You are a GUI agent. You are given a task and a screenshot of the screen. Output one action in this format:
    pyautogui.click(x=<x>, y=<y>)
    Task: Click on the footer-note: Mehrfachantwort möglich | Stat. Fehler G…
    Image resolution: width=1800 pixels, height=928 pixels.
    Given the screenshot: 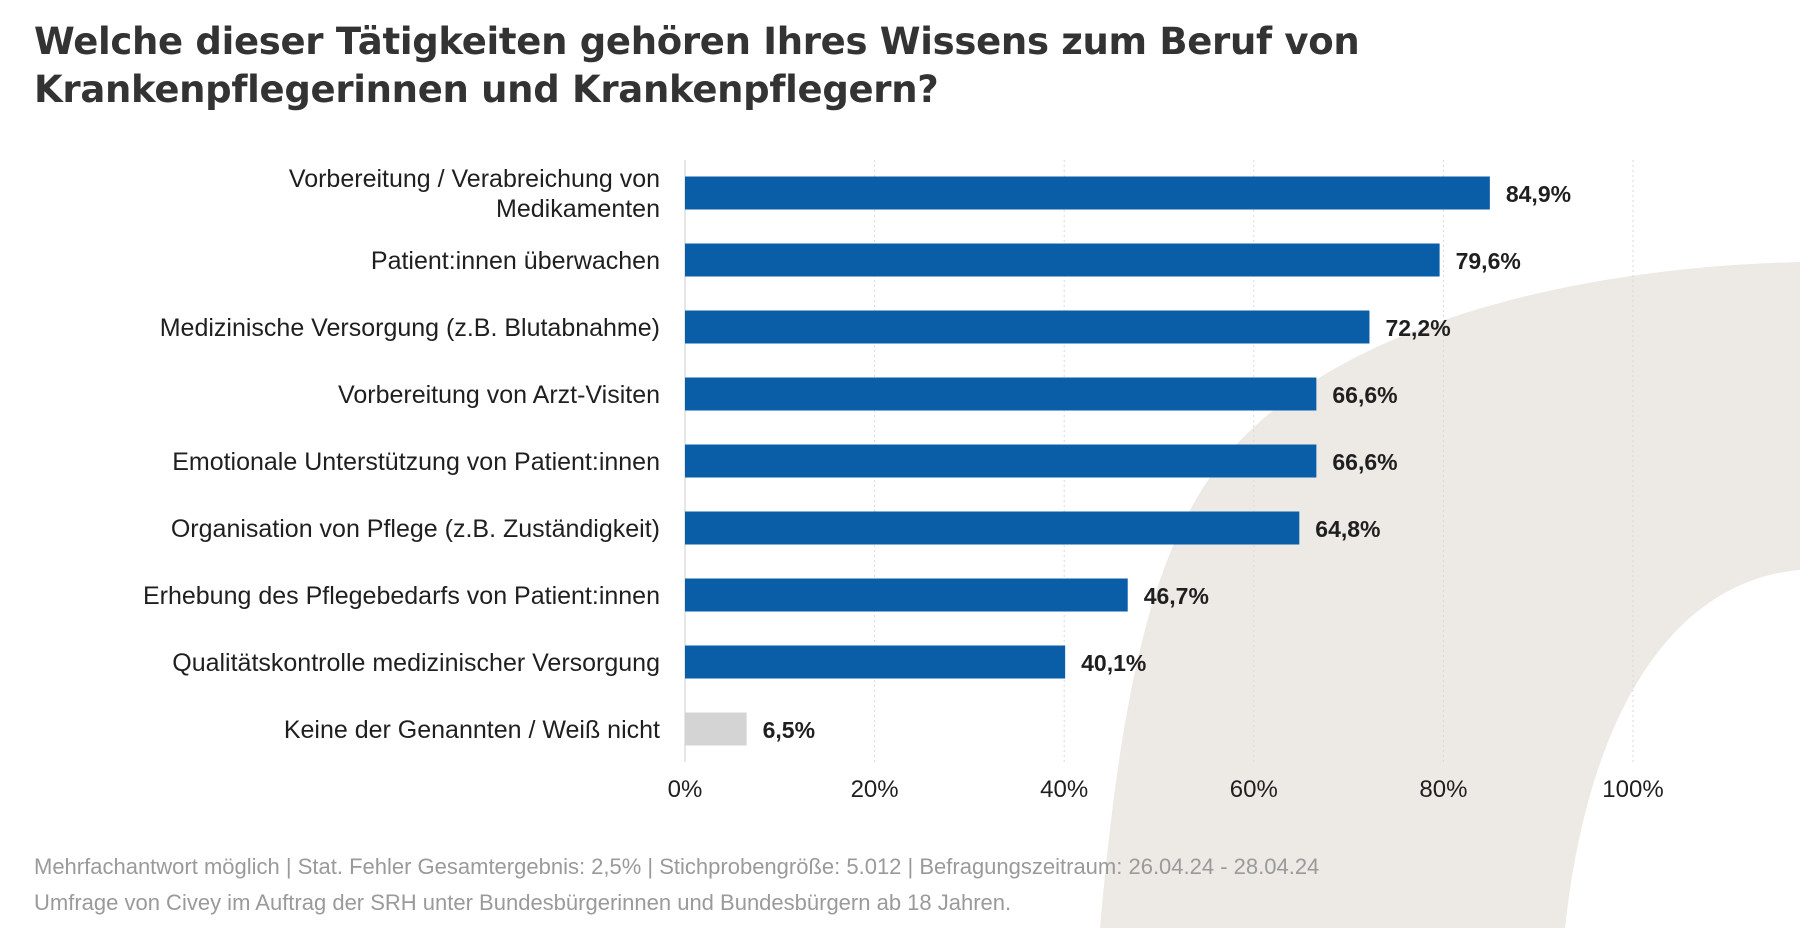 What is the action you would take?
    pyautogui.click(x=677, y=866)
    